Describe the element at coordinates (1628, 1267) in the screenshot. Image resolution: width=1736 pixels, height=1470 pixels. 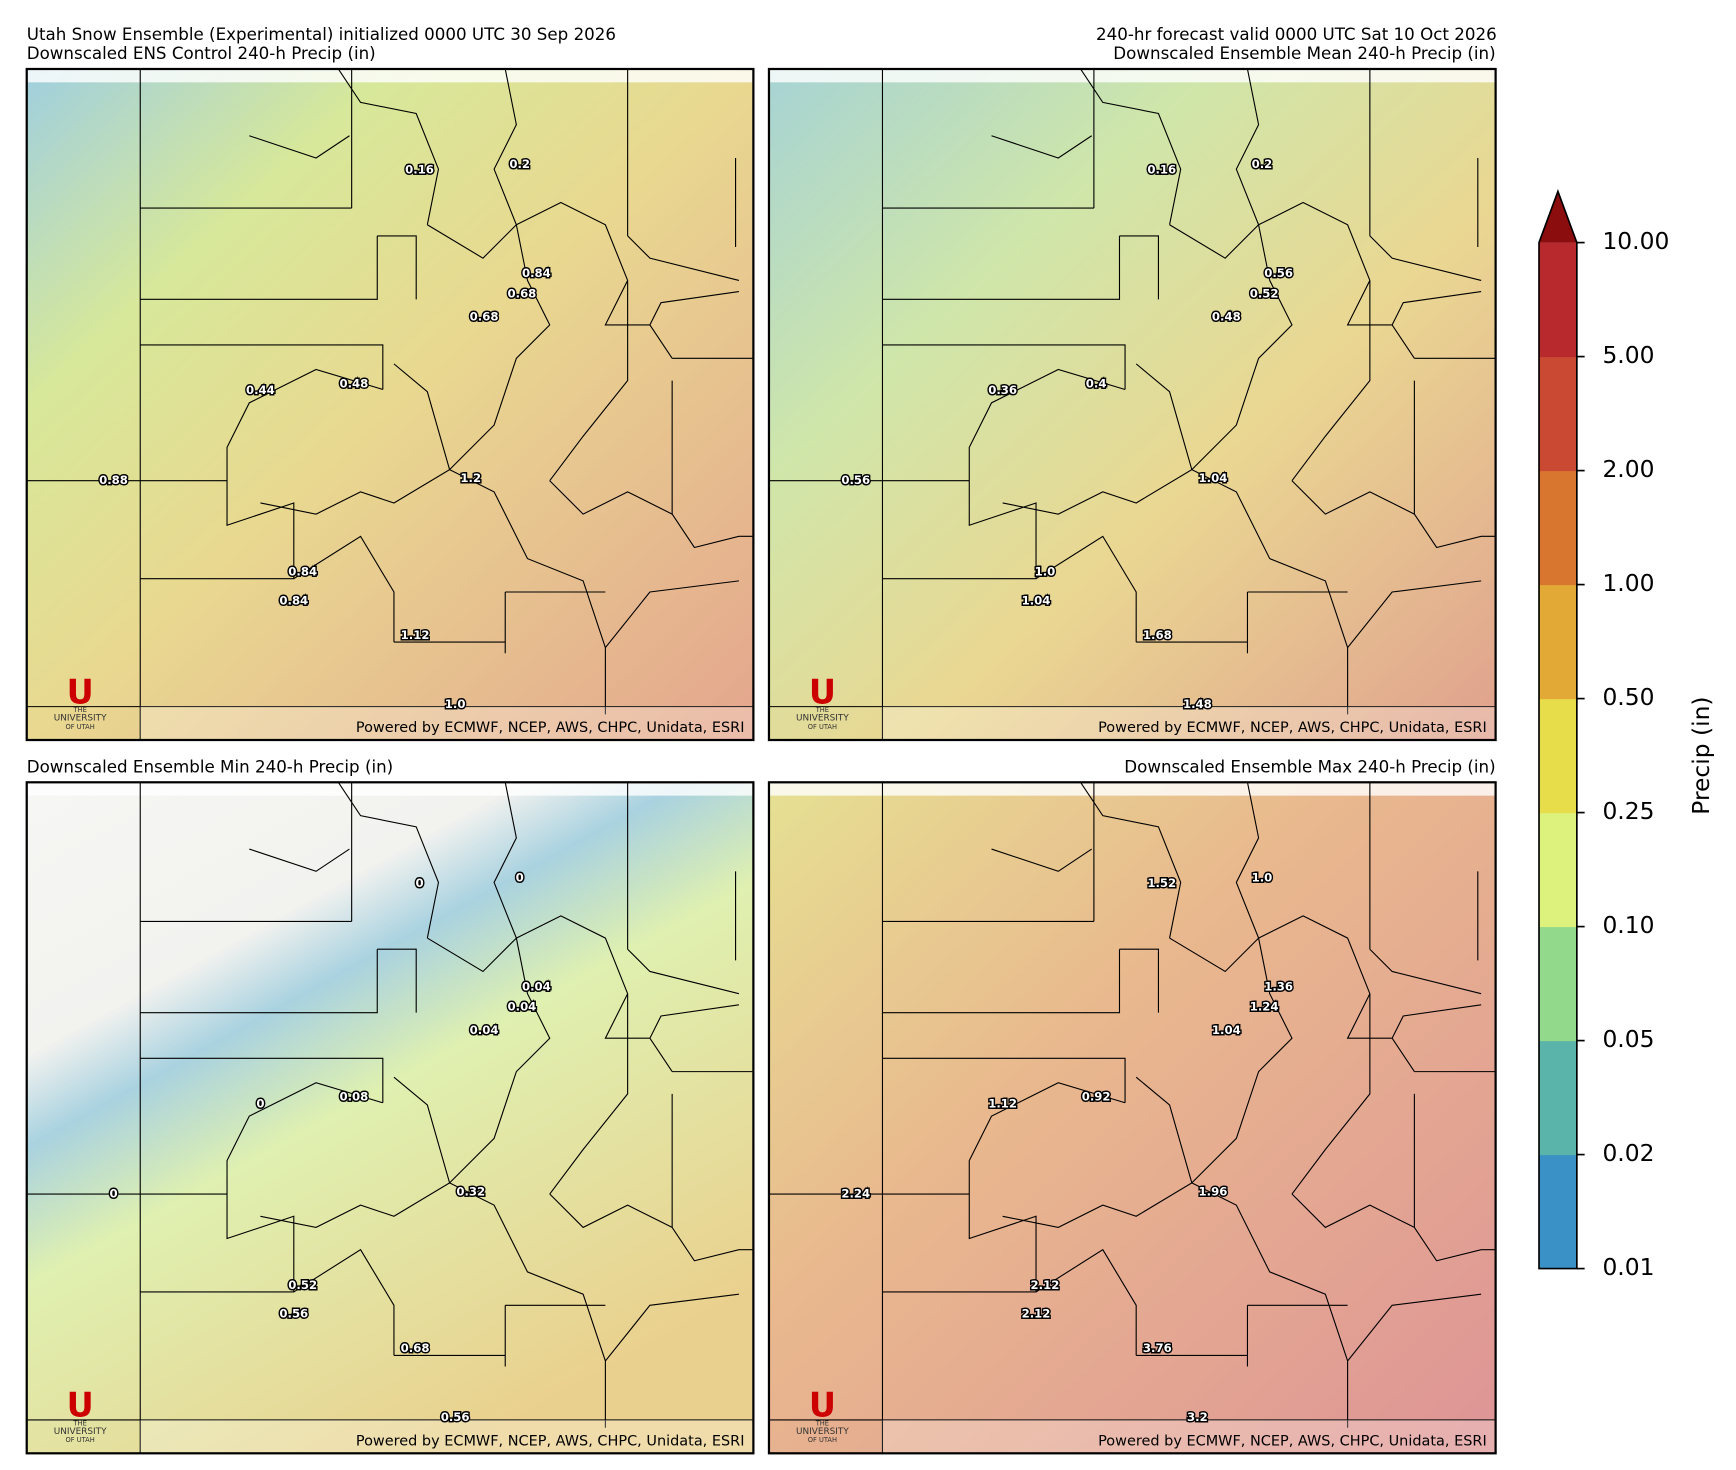
I see `colorbar-tick-label: 0.01` at that location.